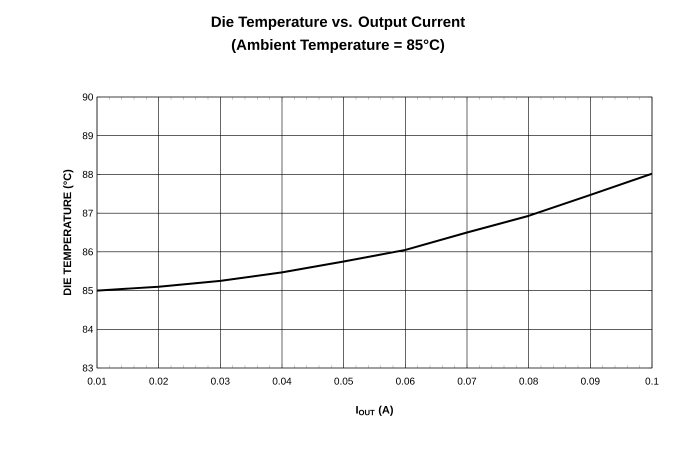 Image resolution: width=676 pixels, height=456 pixels. I want to click on chart-title: Die Temperature vs. Output Current, so click(338, 23).